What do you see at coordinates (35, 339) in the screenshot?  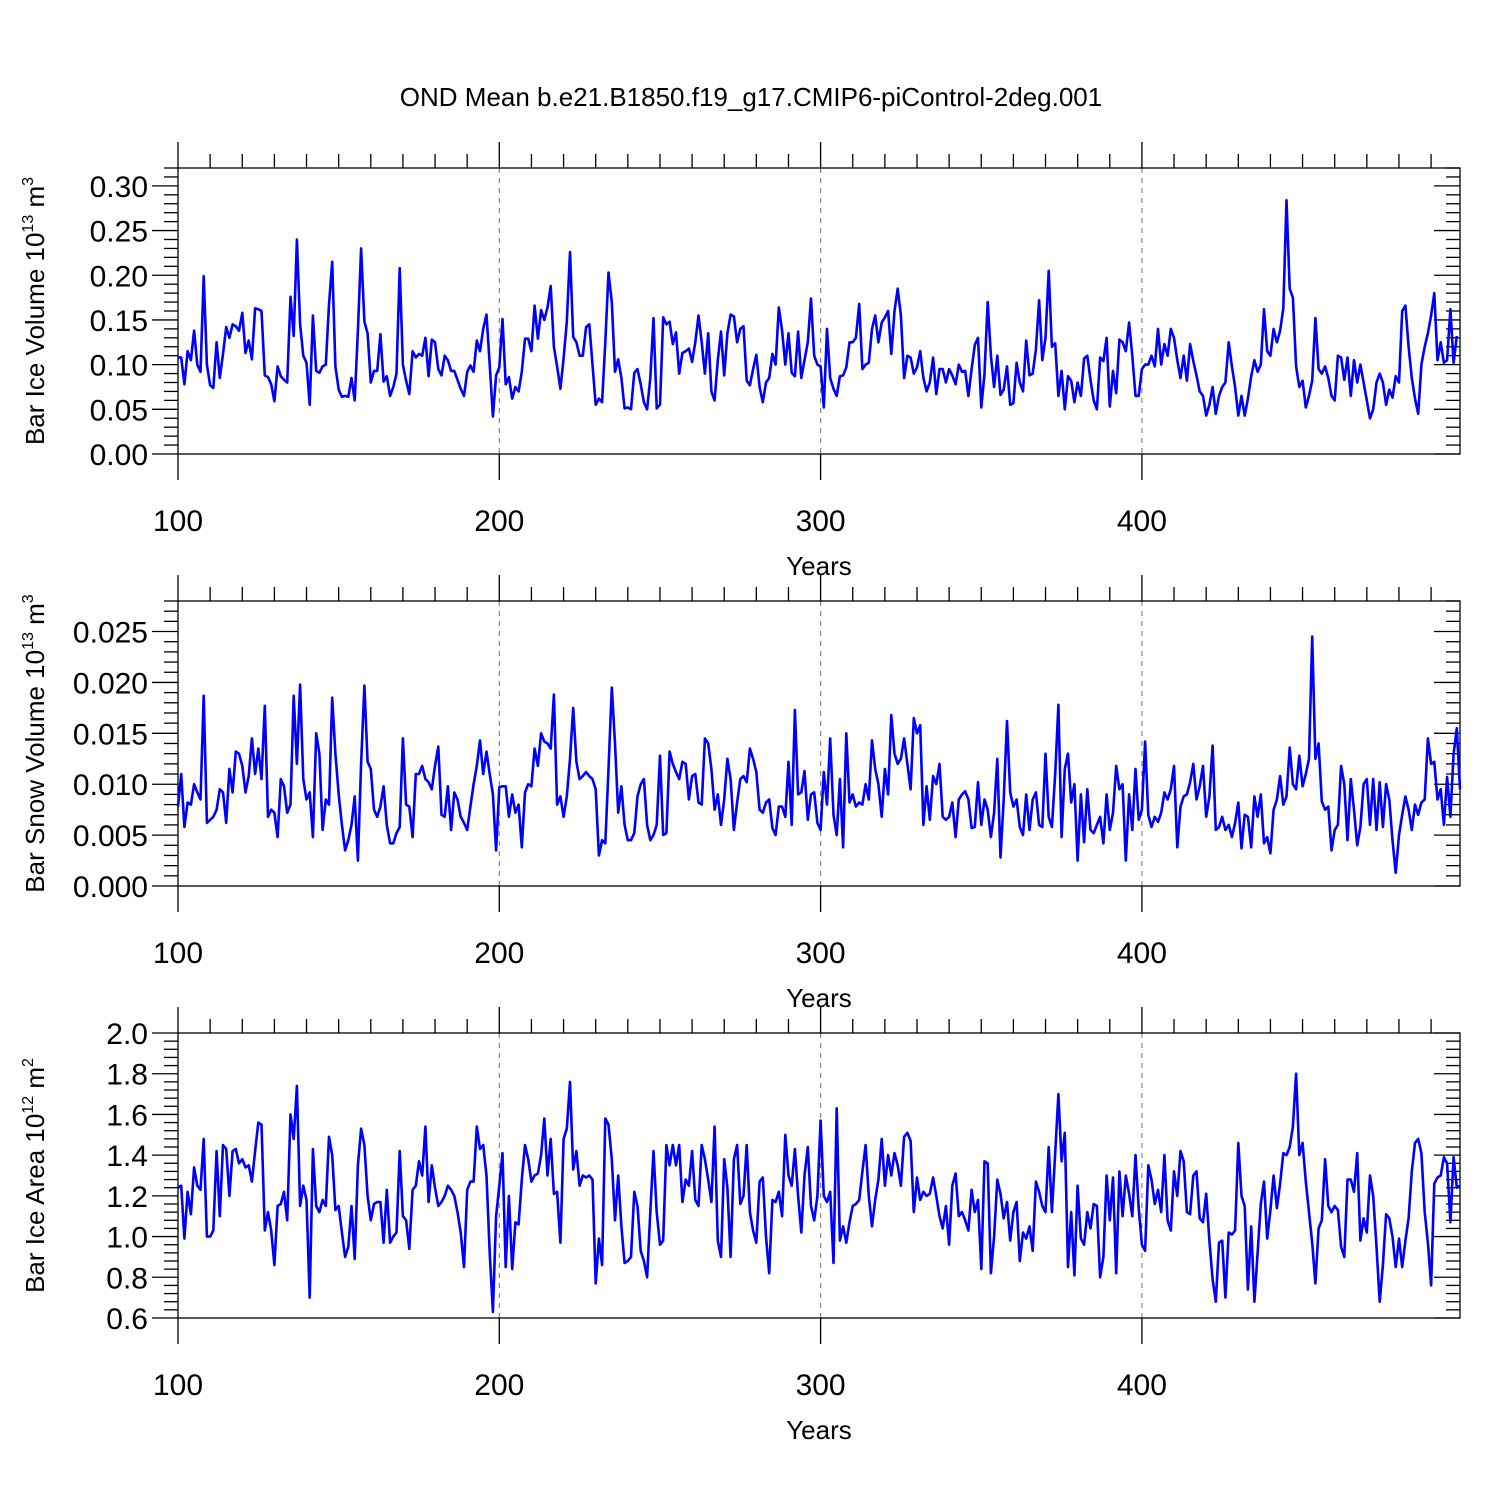 I see `y-axis-label-part: Bar Ice Volume 10` at bounding box center [35, 339].